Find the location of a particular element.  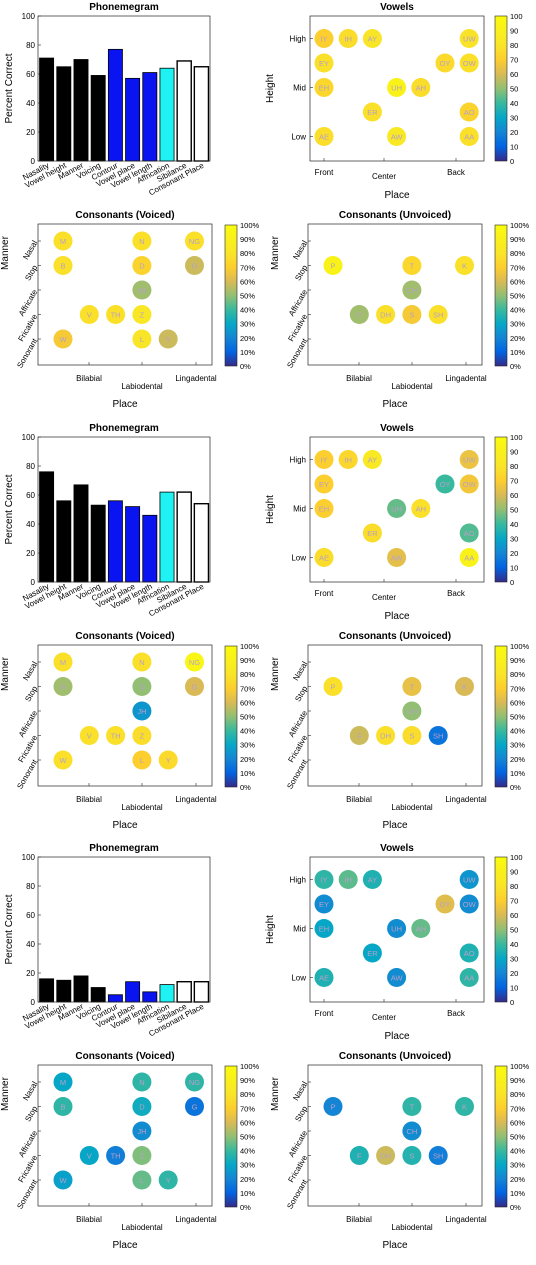

vowels-x-label: Place is located at coordinates (396, 1036).